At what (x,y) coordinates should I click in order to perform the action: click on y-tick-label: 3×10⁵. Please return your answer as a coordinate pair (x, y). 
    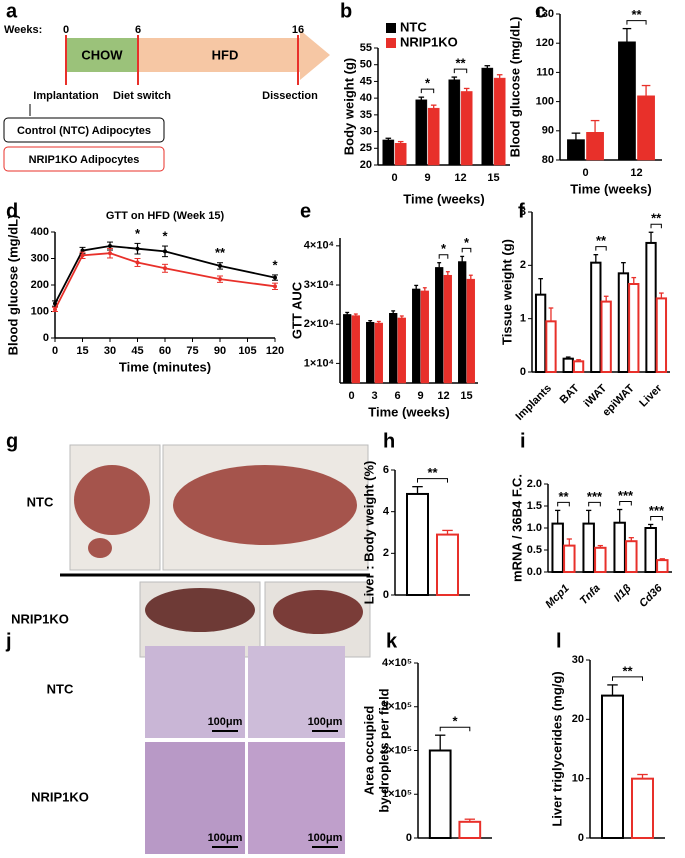
    Looking at the image, I should click on (397, 707).